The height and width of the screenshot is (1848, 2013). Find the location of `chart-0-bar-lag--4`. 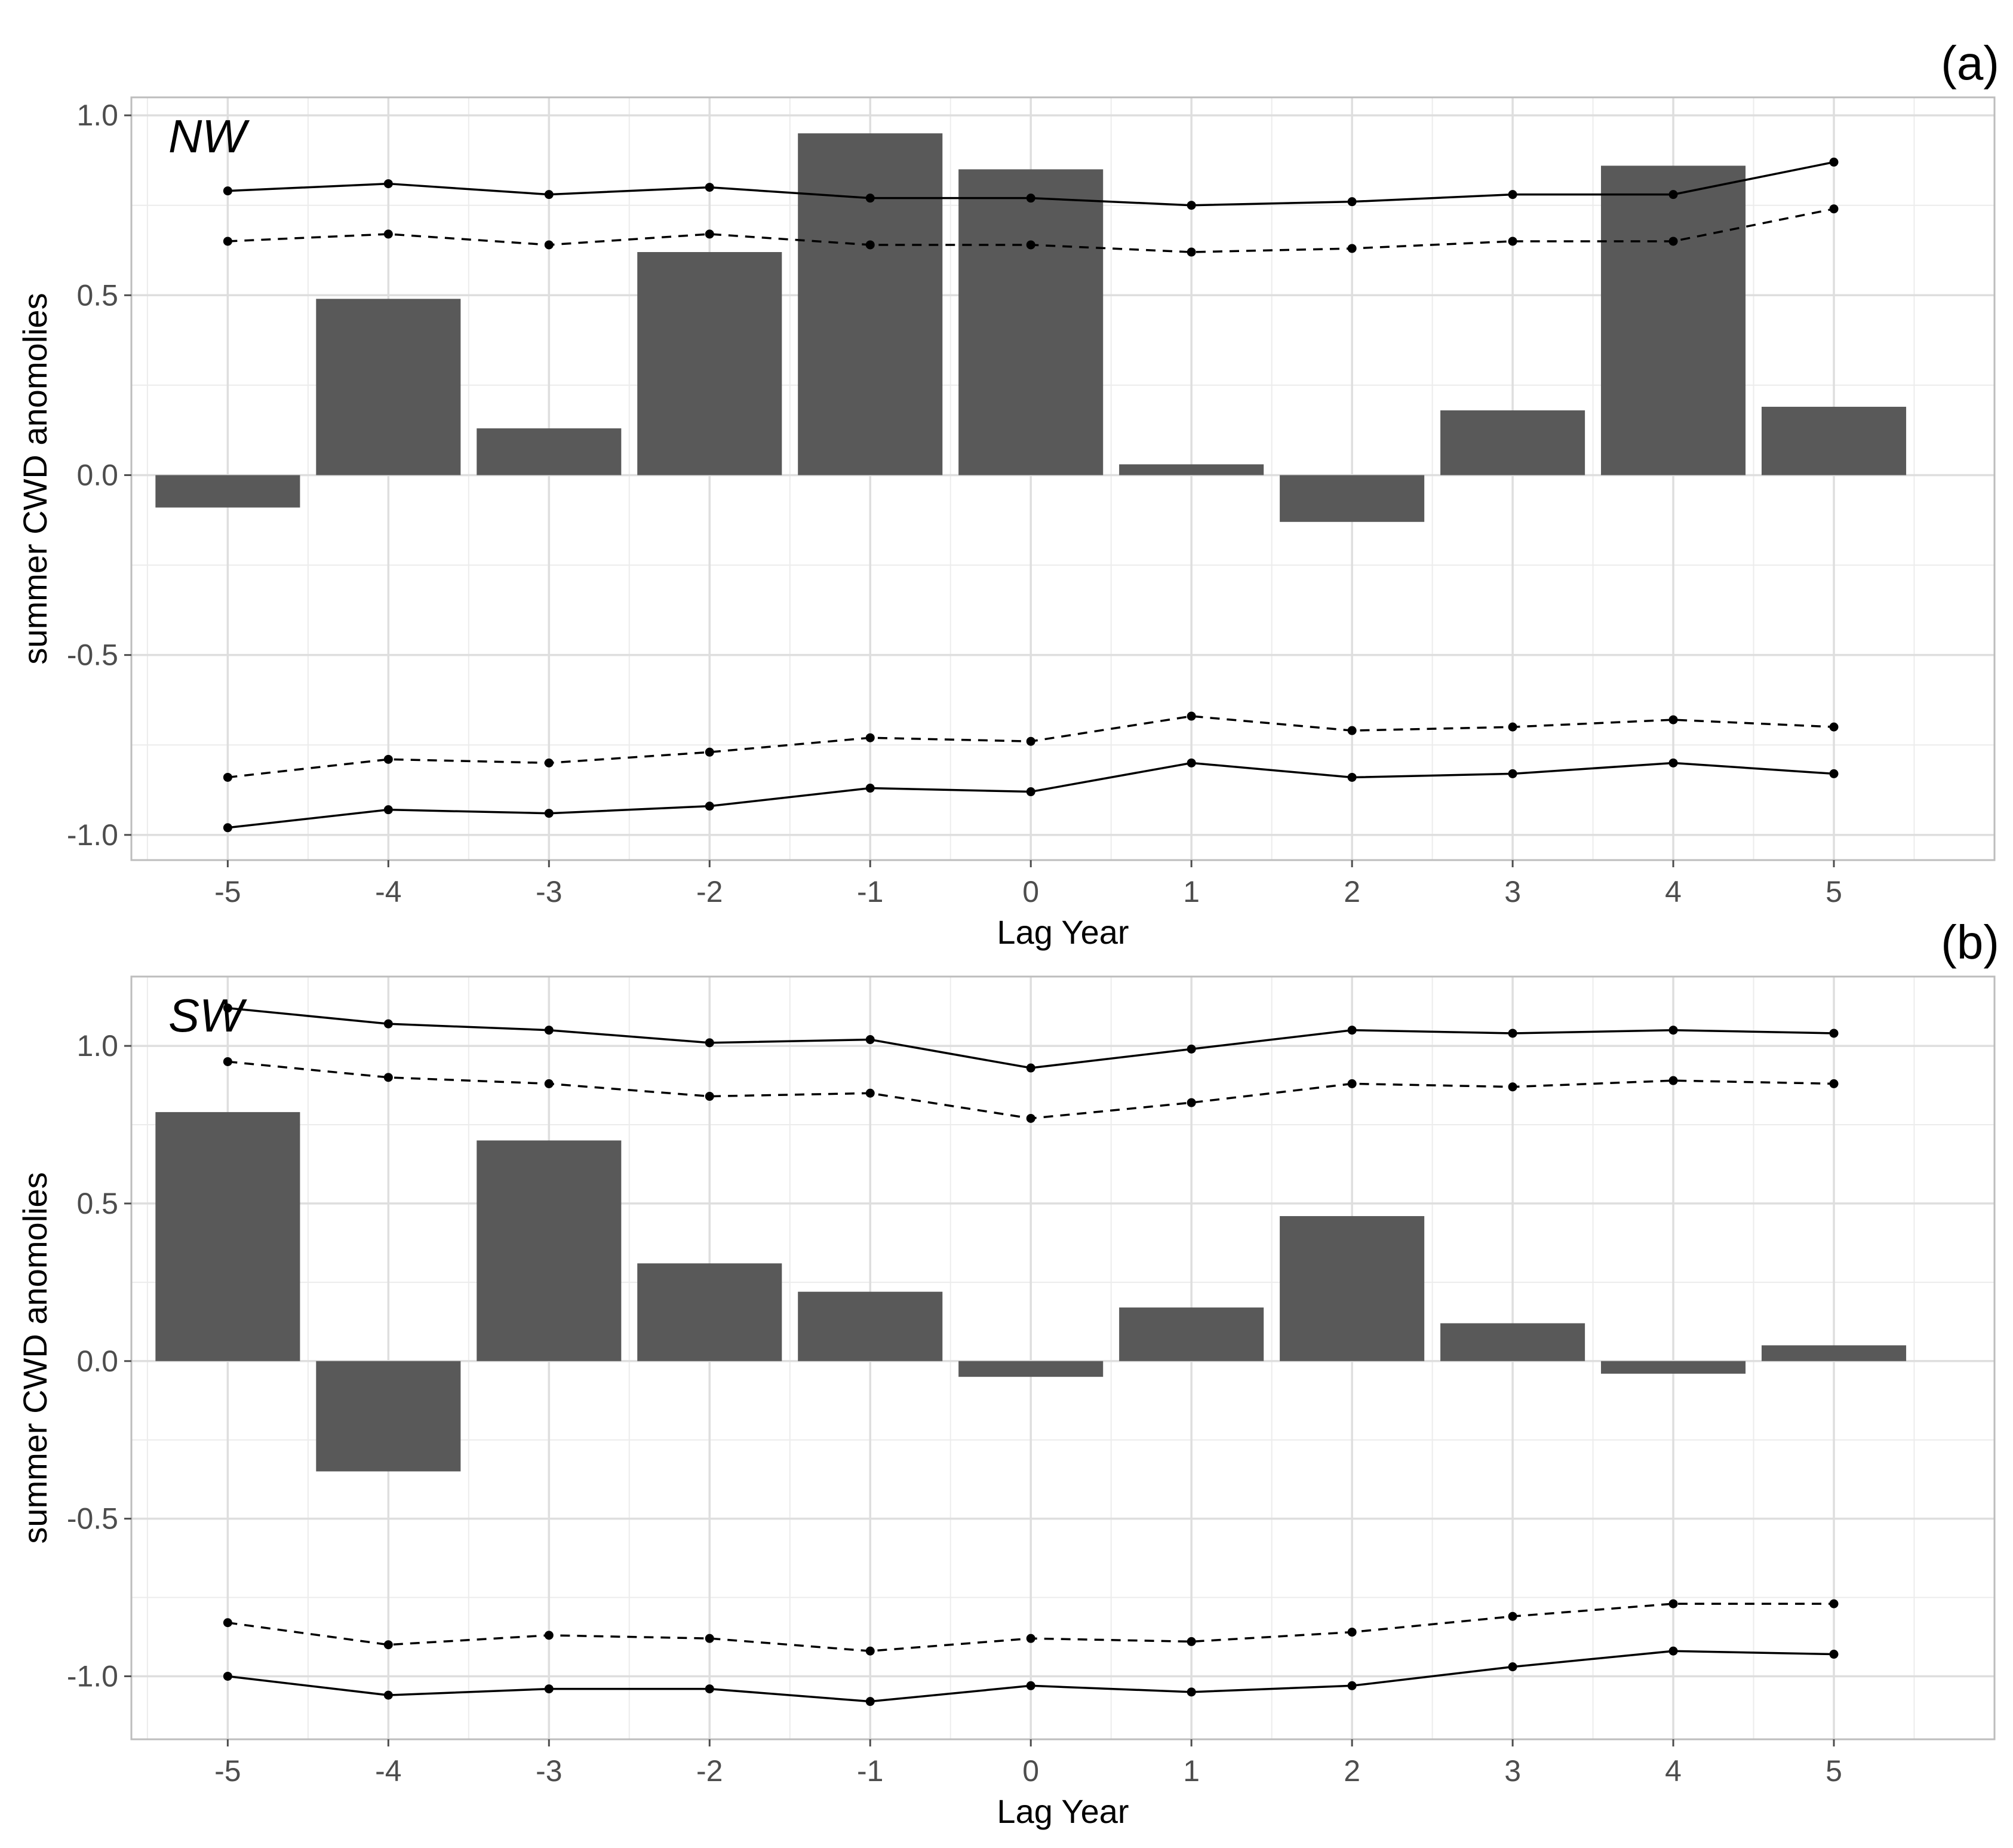

chart-0-bar-lag--4 is located at coordinates (388, 387).